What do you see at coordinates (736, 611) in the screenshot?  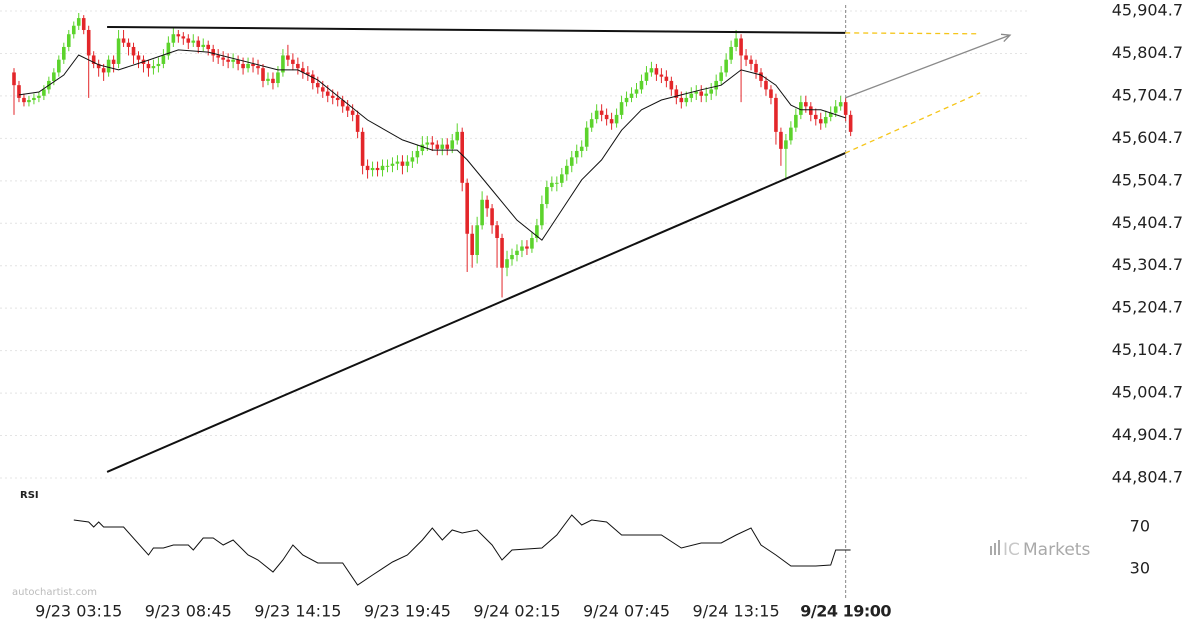 I see `x-tick-label: 9/24 13:15` at bounding box center [736, 611].